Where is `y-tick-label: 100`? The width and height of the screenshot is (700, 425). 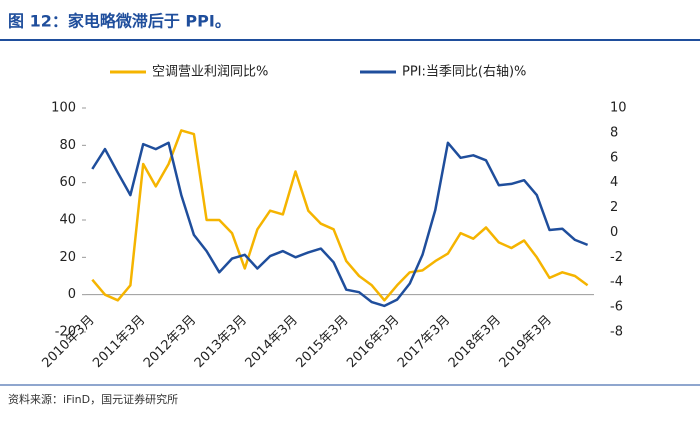 y-tick-label: 100 is located at coordinates (63, 108).